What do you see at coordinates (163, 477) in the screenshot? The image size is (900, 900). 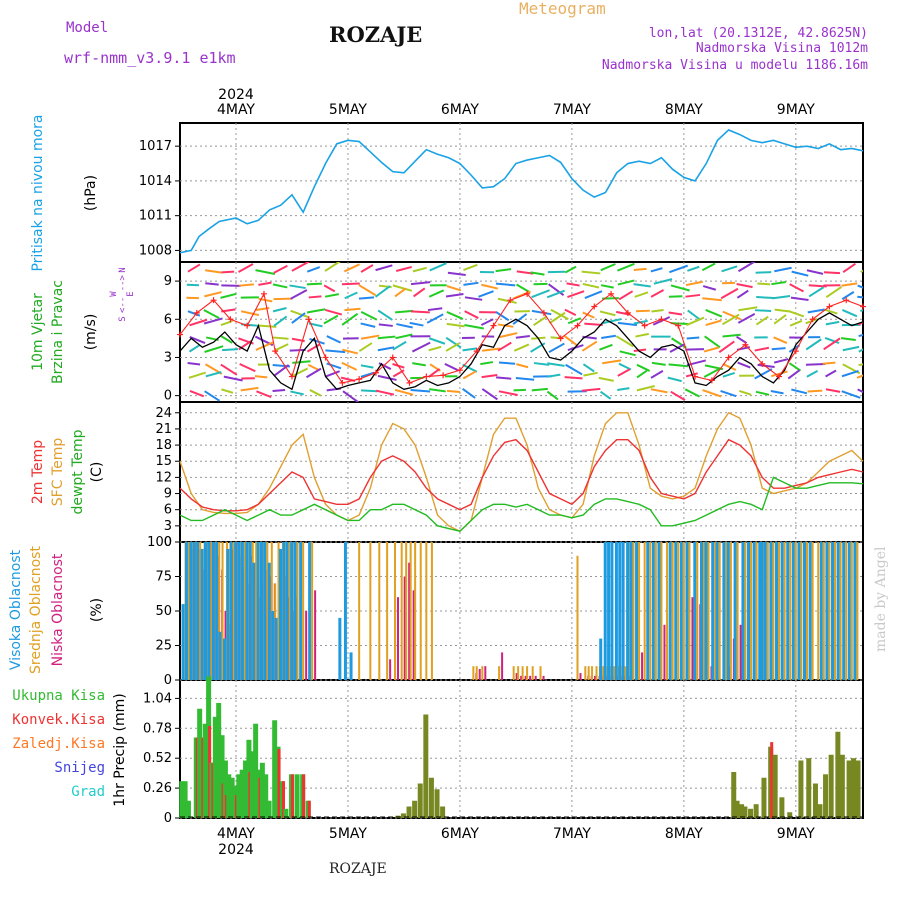 I see `y-tick-label: 12` at bounding box center [163, 477].